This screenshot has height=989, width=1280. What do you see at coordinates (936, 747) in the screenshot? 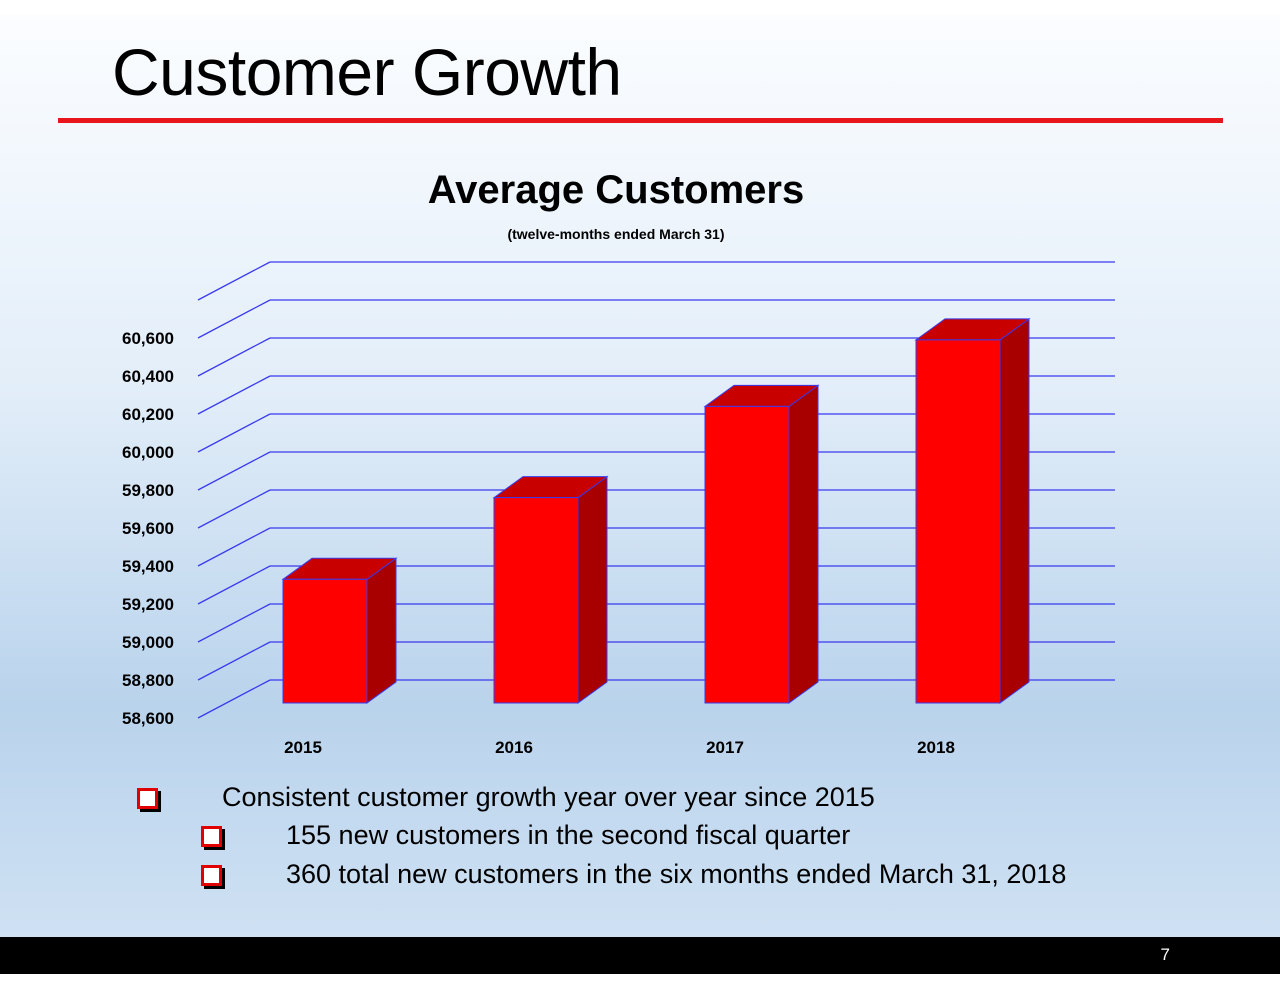
I see `x-tick-label: 2018` at bounding box center [936, 747].